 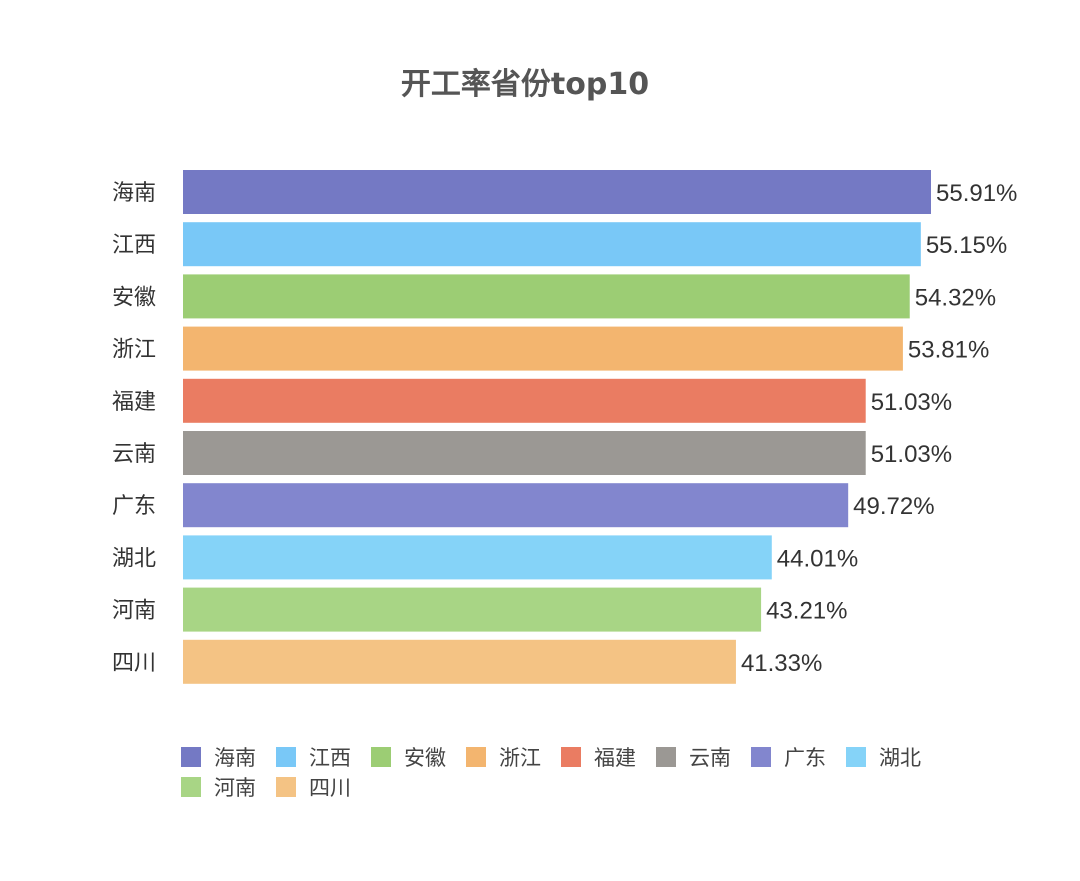 What do you see at coordinates (520, 758) in the screenshot?
I see `legend-label: 浙江` at bounding box center [520, 758].